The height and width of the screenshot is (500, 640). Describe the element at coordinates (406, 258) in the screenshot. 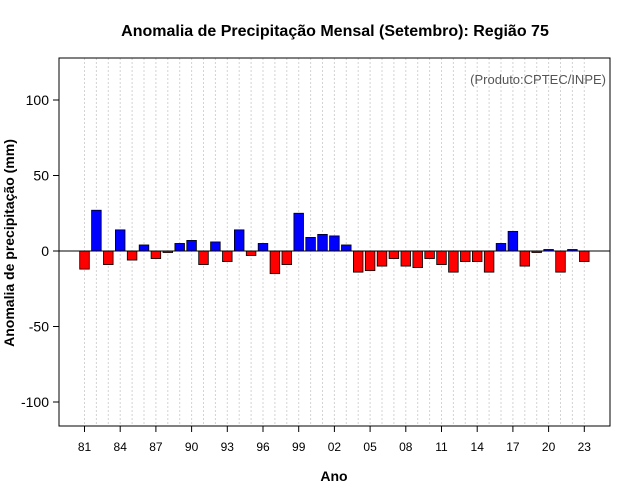

I see `bar-2008` at that location.